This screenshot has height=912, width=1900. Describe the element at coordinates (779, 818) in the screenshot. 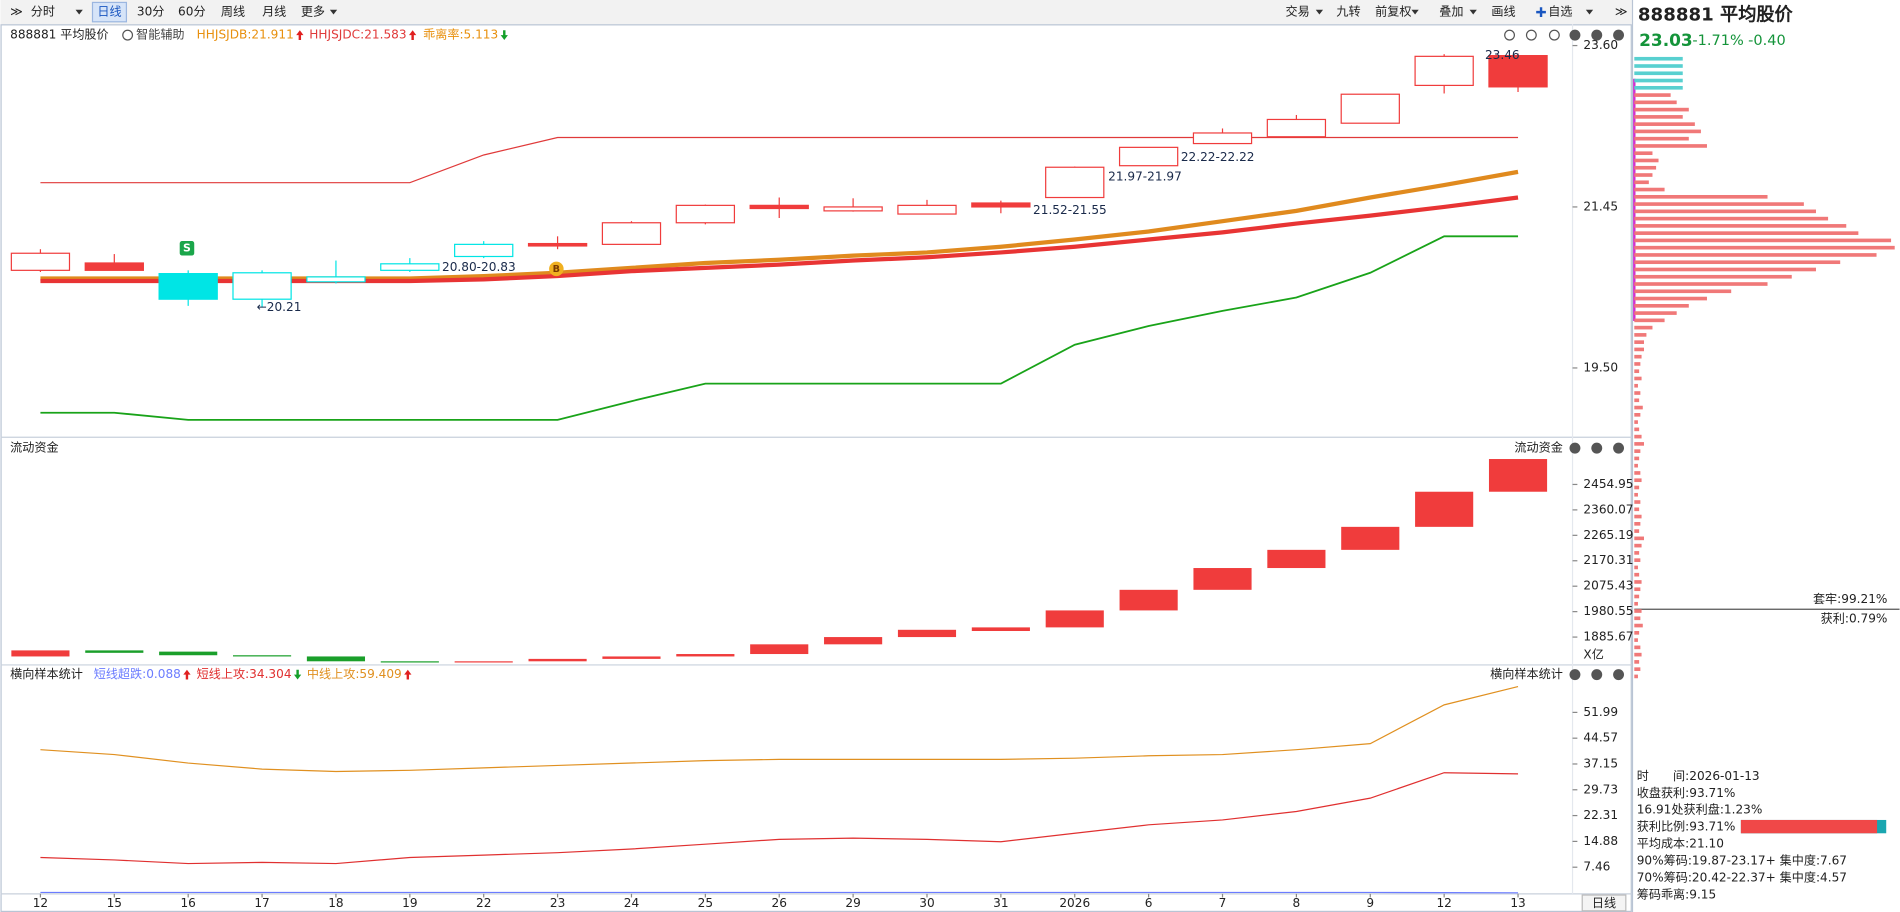

I see `series-line` at that location.